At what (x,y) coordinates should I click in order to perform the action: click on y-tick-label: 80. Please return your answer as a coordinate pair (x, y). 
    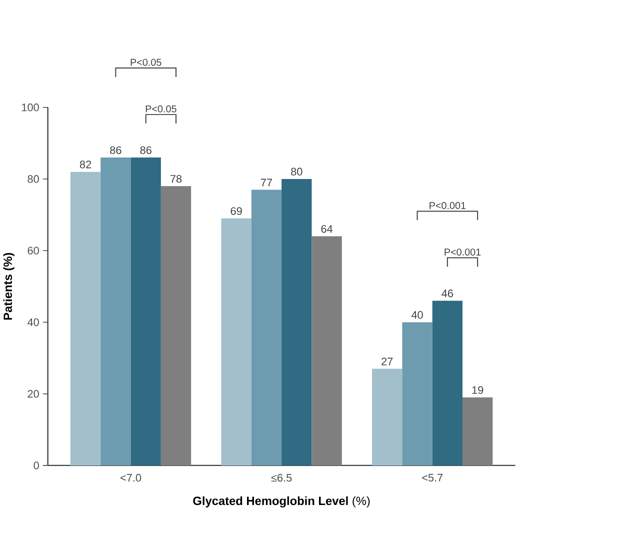
    Looking at the image, I should click on (33, 179).